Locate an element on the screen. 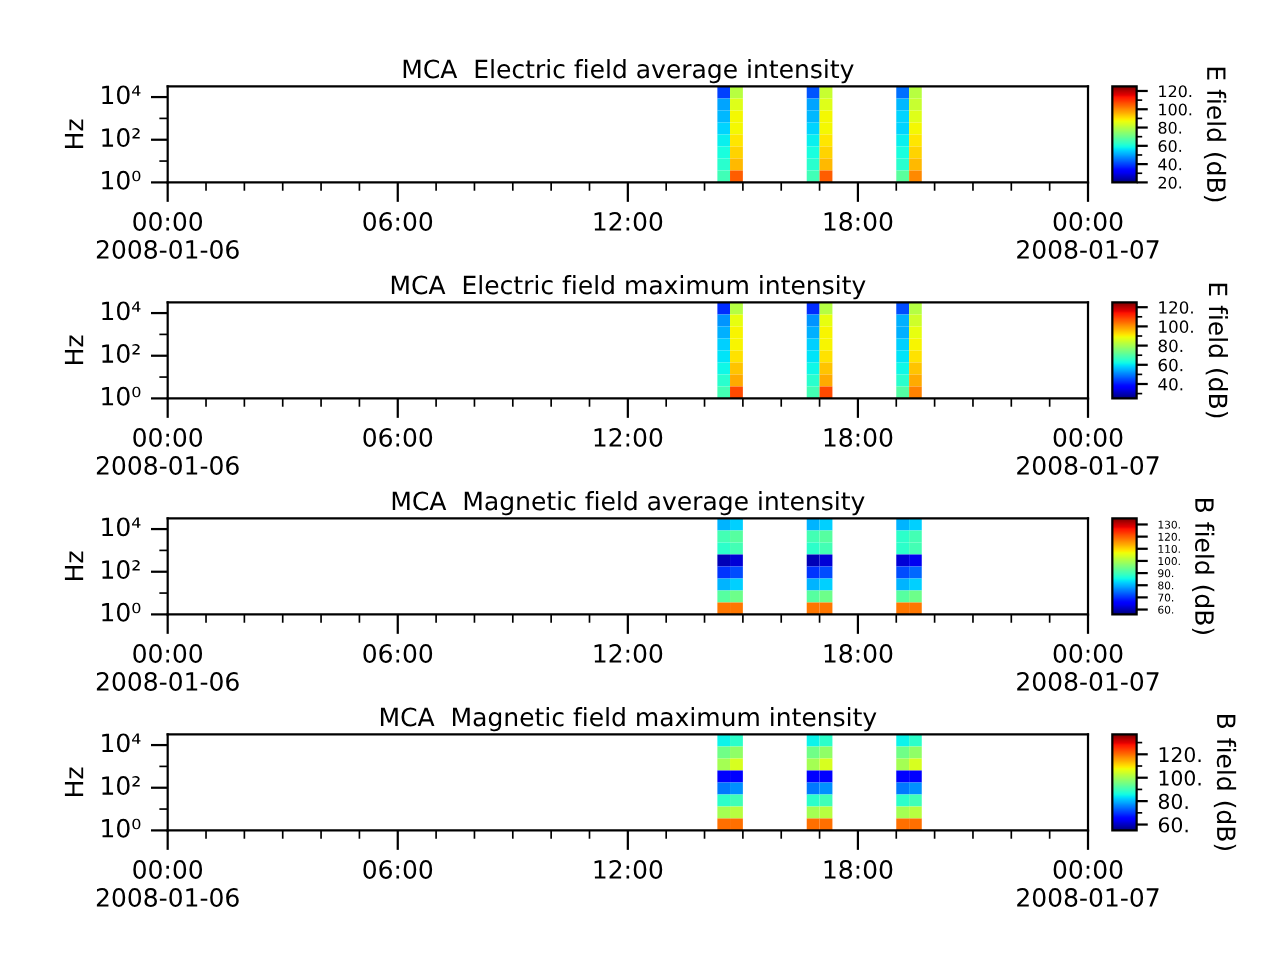  chart-title: MCA Magnetic field maximum intensity is located at coordinates (628, 719).